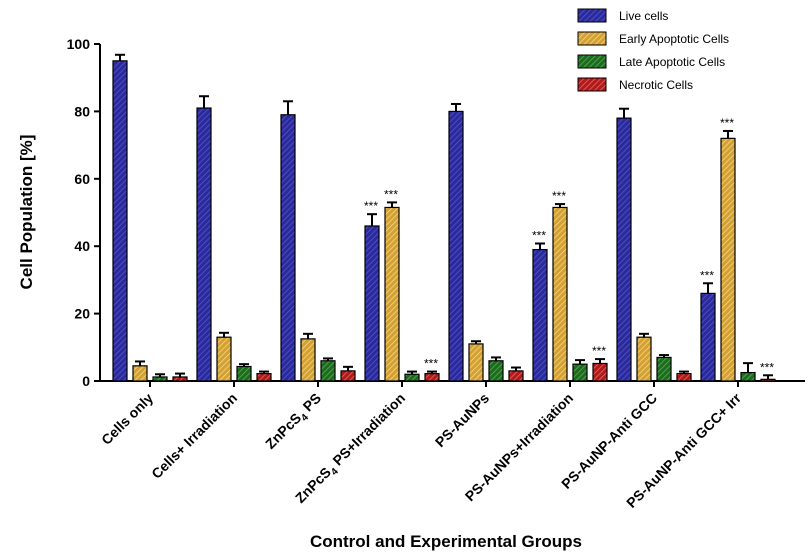 The image size is (809, 553). Describe the element at coordinates (82, 246) in the screenshot. I see `y-tick-label: 40` at that location.